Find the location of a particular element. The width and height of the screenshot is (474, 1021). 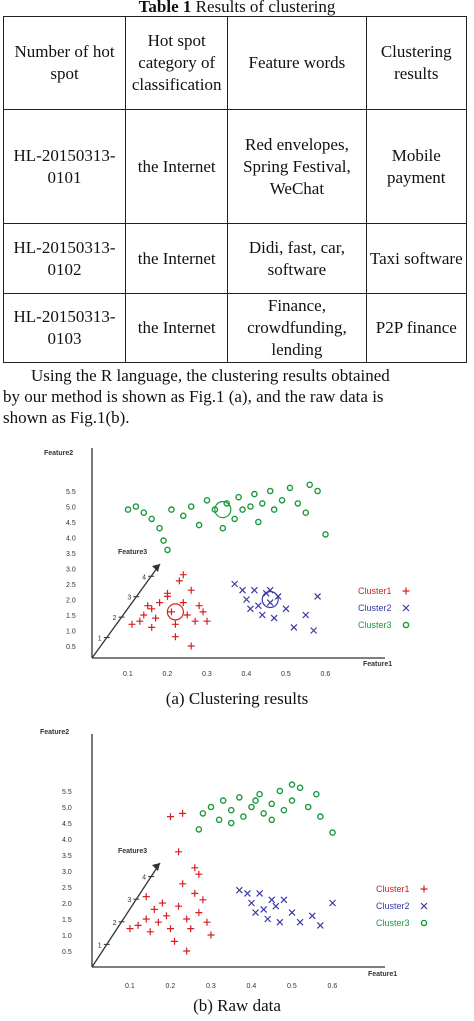

cell-hot-spot-number: HL-20150313-0102 is located at coordinates (64, 258).